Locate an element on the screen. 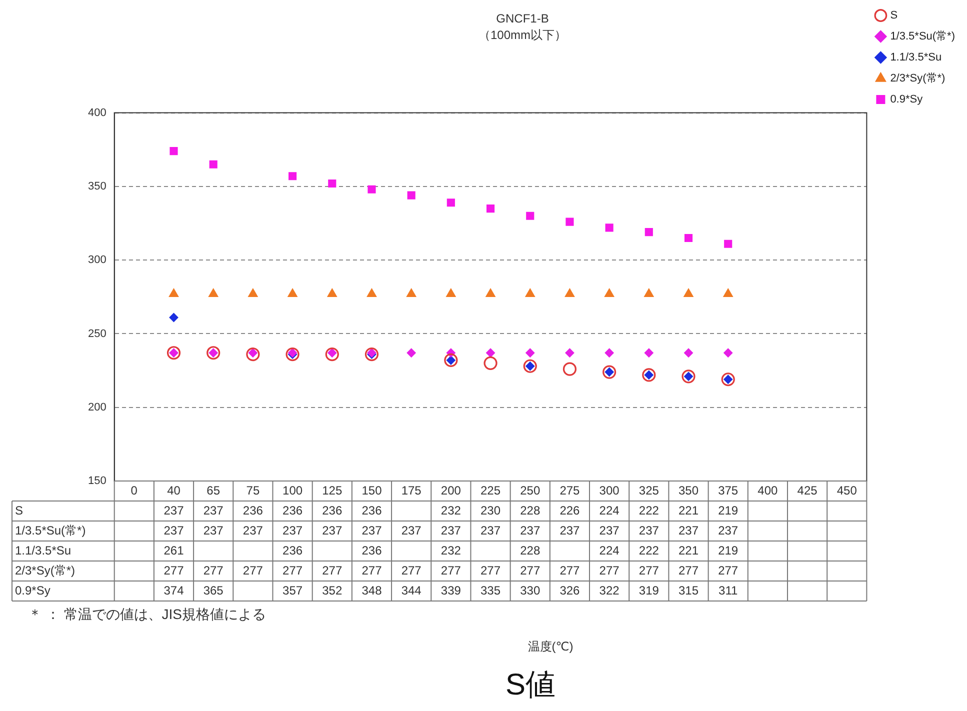 Image resolution: width=967 pixels, height=711 pixels. legend-label: 2/3*Sy(常*) is located at coordinates (918, 78).